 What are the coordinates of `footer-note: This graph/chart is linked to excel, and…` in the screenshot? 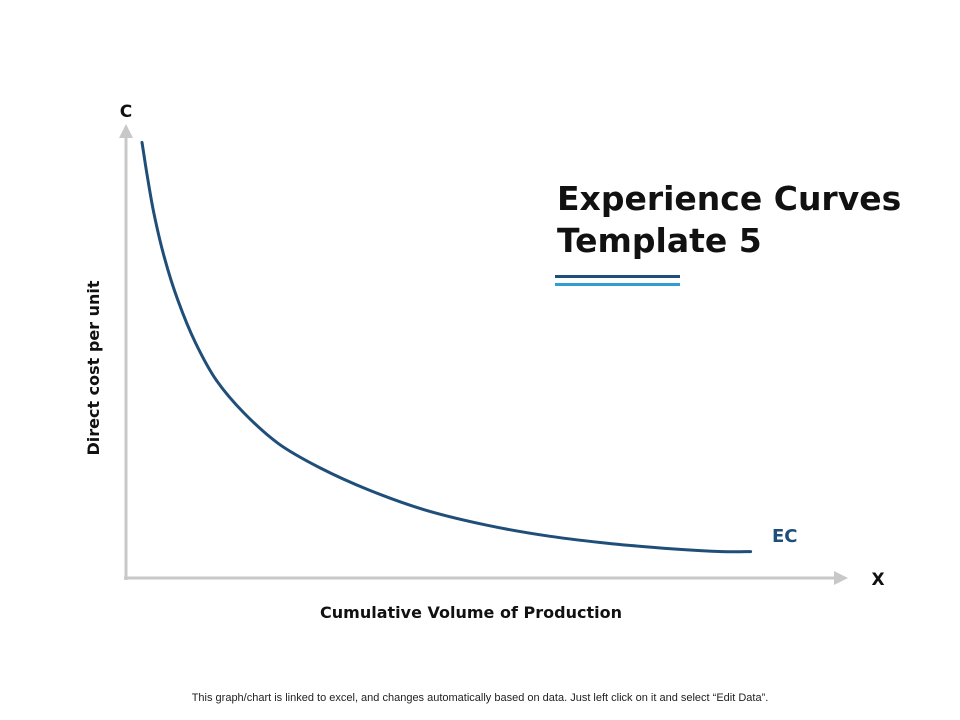 It's located at (480, 698).